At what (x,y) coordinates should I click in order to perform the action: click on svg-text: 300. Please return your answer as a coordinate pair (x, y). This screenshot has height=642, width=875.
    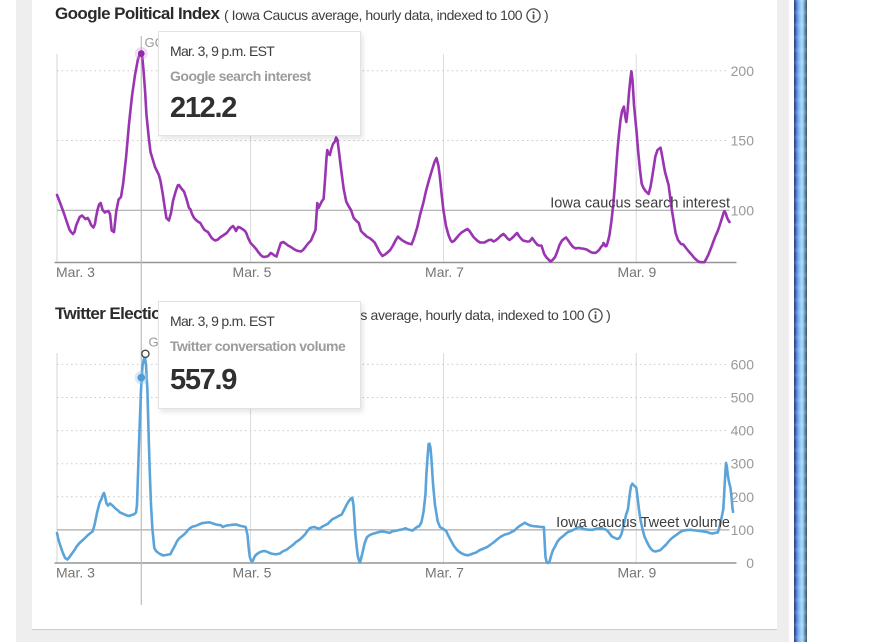
    Looking at the image, I should click on (743, 464).